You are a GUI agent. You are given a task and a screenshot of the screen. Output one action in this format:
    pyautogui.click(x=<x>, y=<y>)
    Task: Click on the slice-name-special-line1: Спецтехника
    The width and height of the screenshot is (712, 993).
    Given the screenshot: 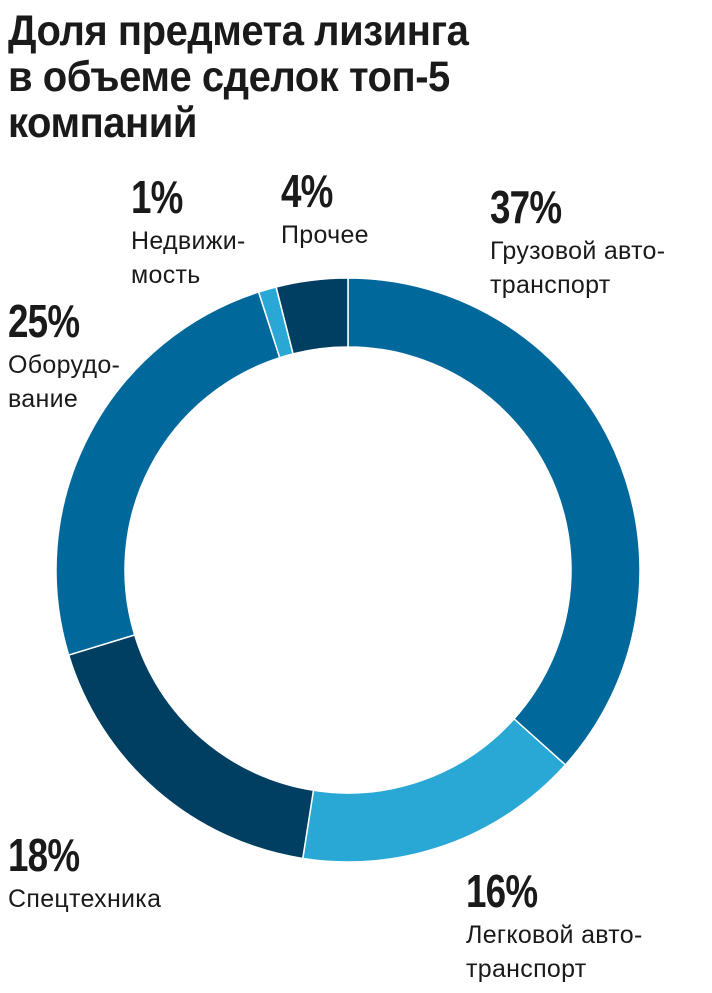 What is the action you would take?
    pyautogui.click(x=85, y=899)
    